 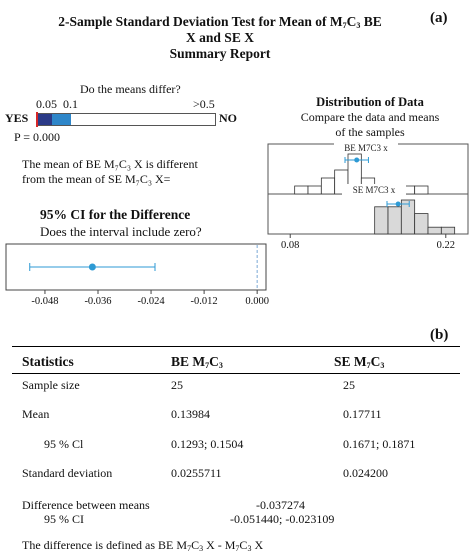 I want to click on stats-row: Sample size 25 25, so click(x=188, y=385).